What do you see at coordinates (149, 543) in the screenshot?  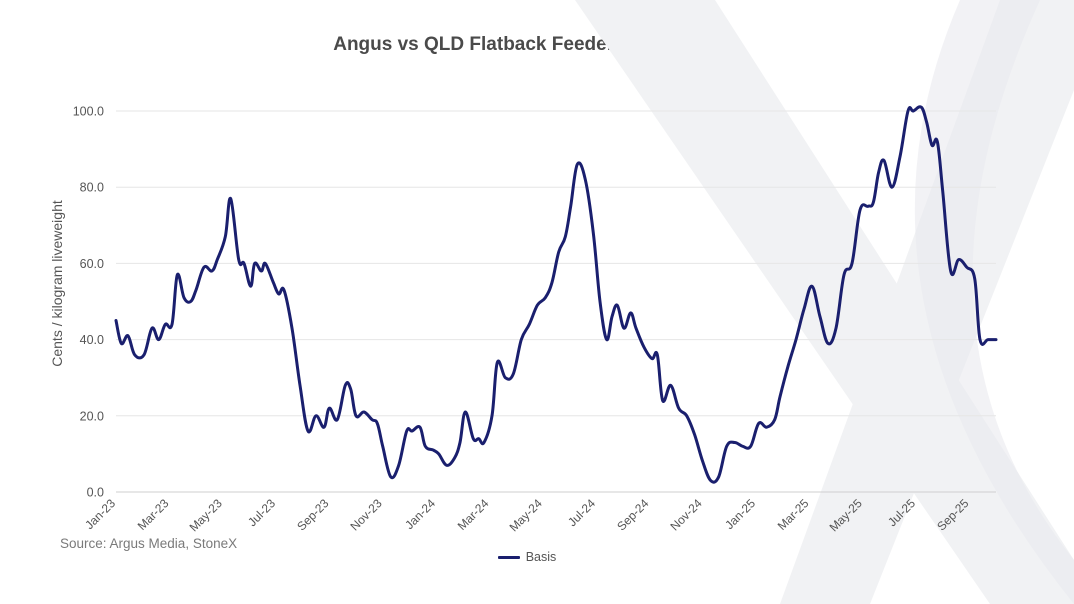 I see `source-note: Source: Argus Media, StoneX` at bounding box center [149, 543].